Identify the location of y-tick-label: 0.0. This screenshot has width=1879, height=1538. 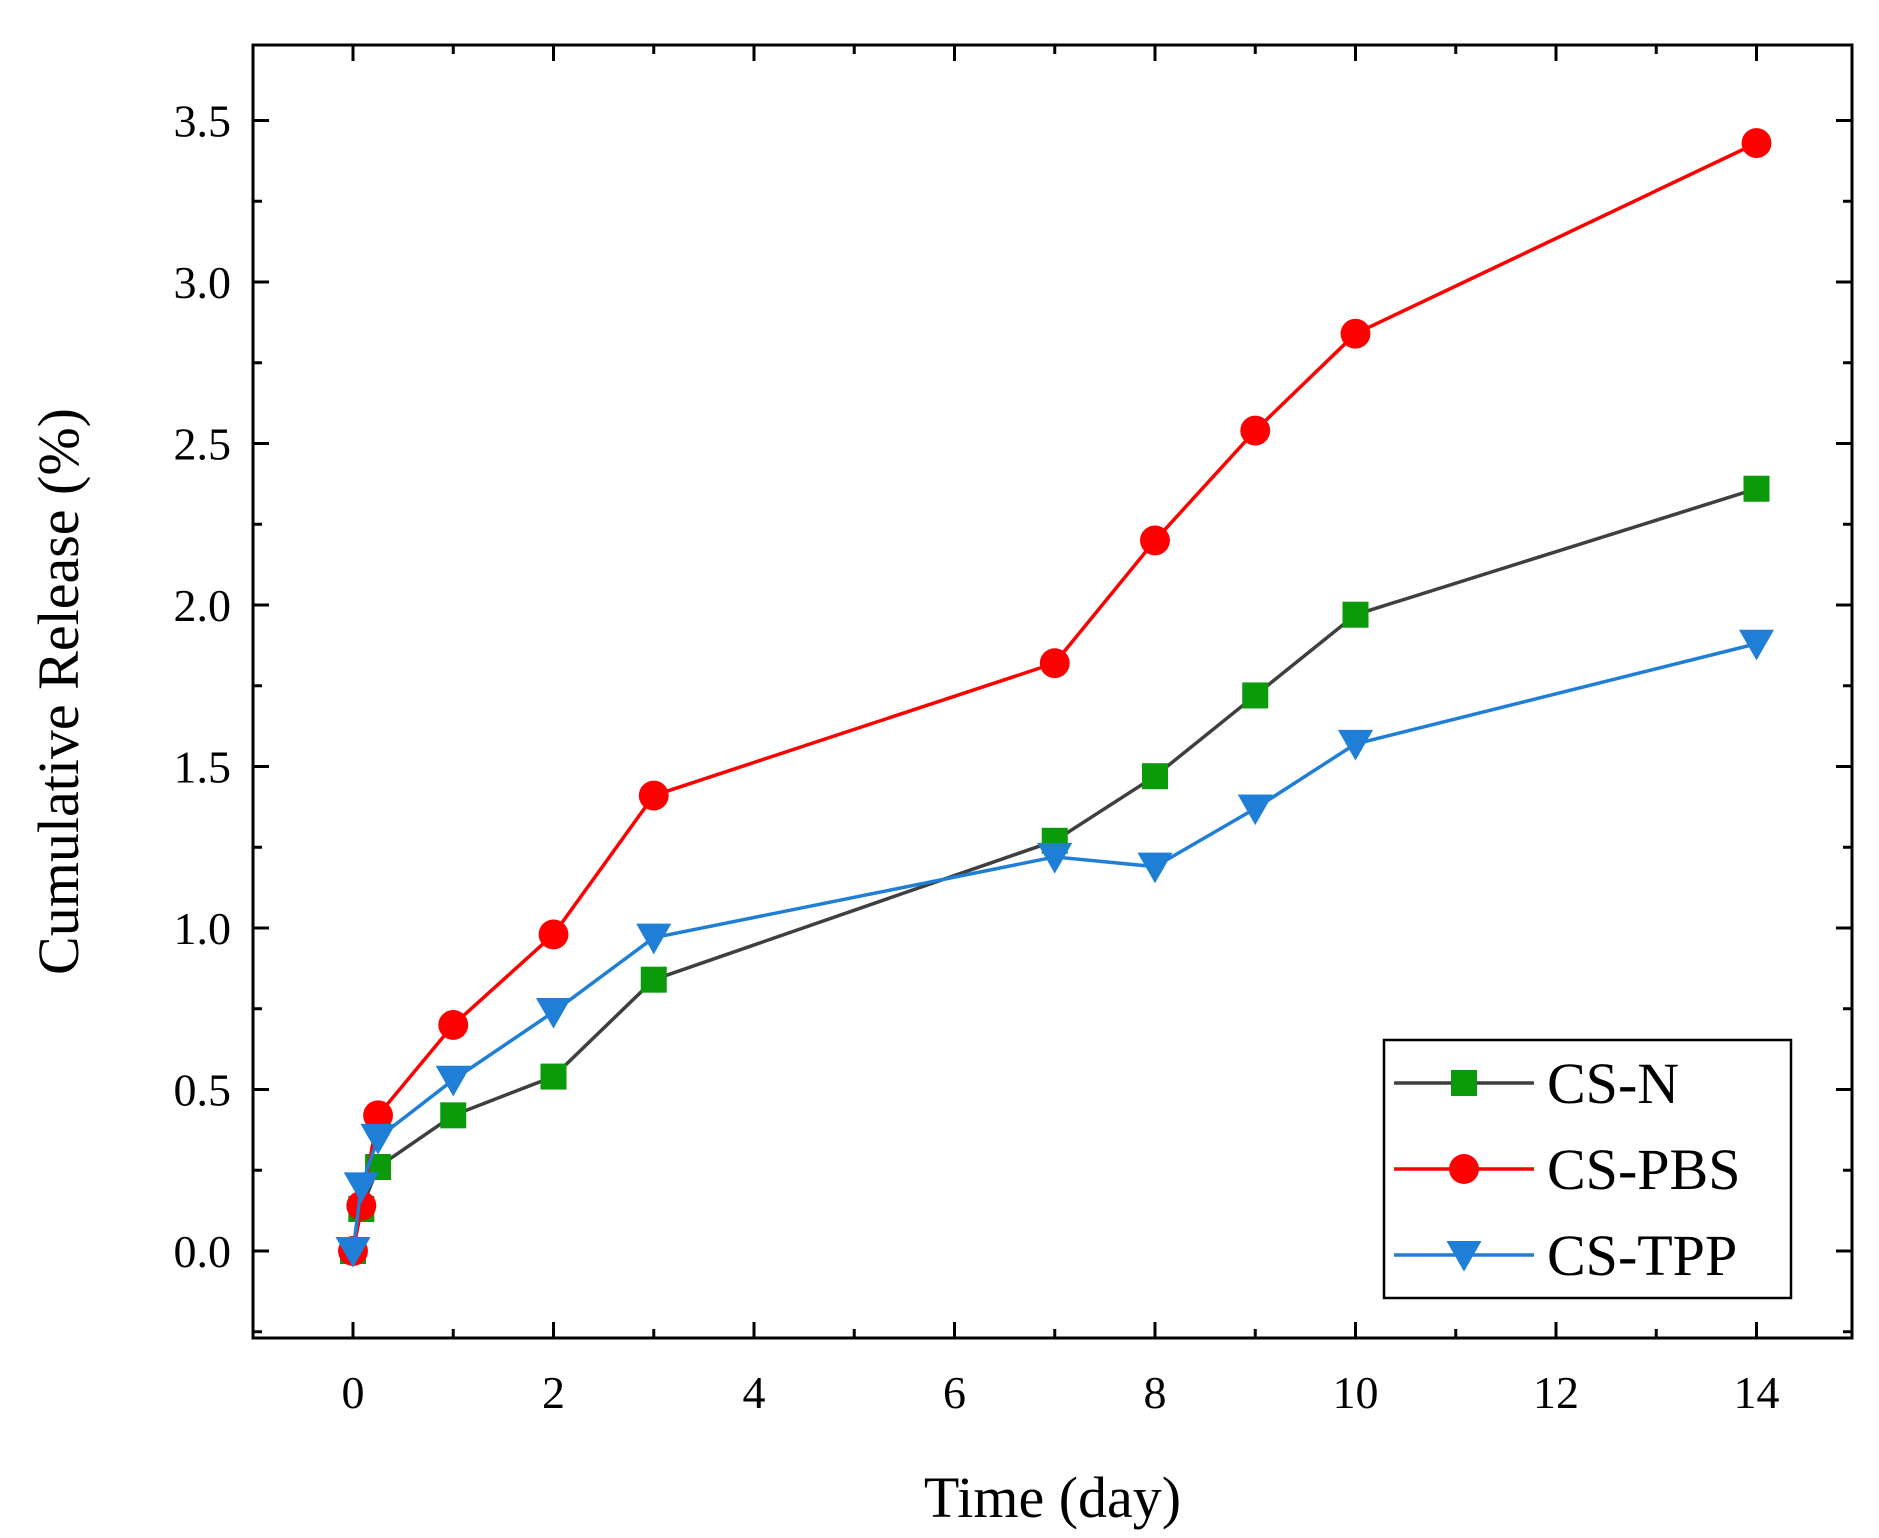
(203, 1251).